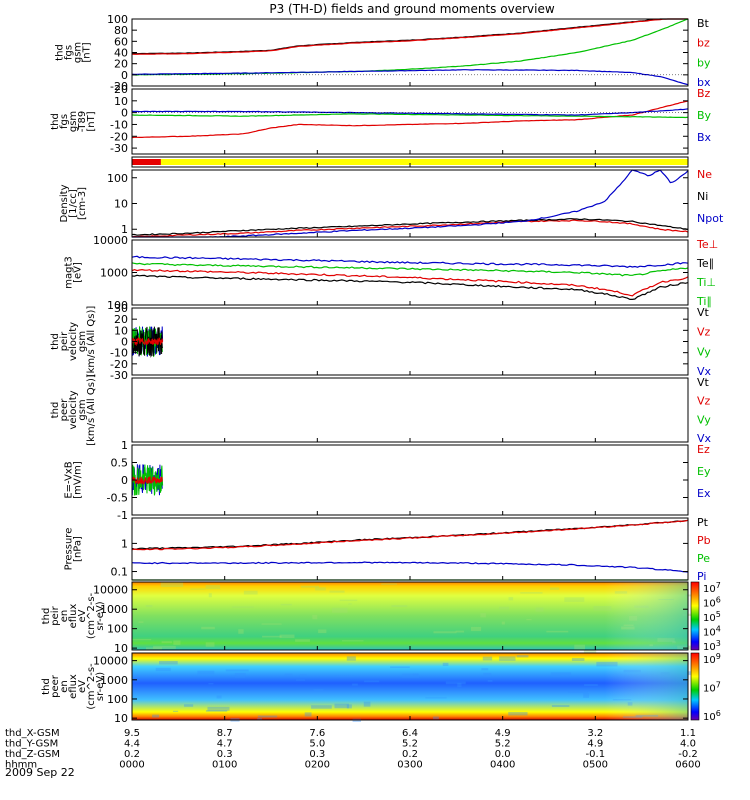 The height and width of the screenshot is (800, 750). Describe the element at coordinates (225, 733) in the screenshot. I see `x-row-value: 8.7` at that location.